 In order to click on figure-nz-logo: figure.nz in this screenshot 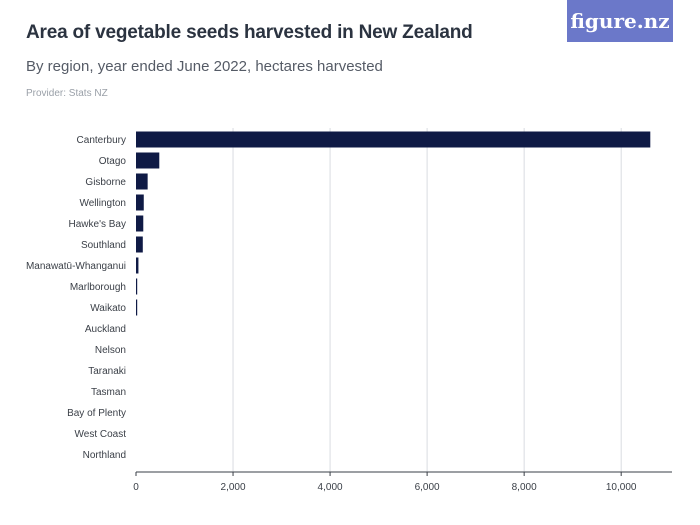, I will do `click(620, 21)`.